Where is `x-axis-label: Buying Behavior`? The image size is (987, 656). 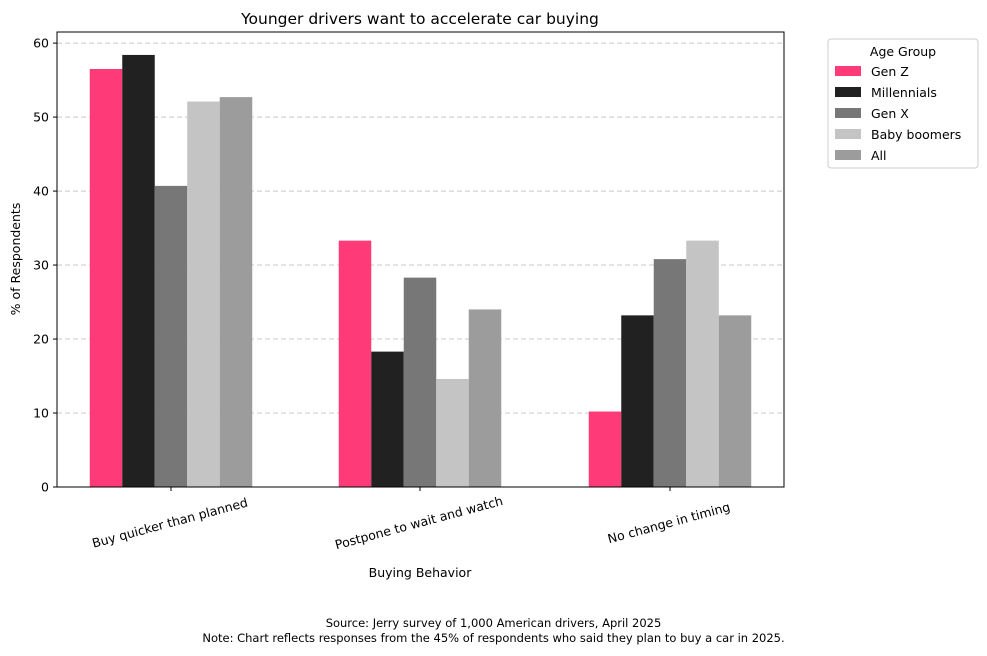
x-axis-label: Buying Behavior is located at coordinates (421, 572).